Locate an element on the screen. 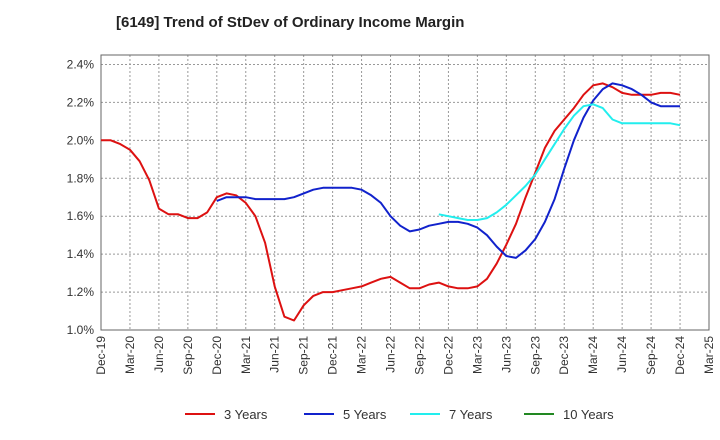 The image size is (720, 440). x-tick-label: Mar-20 is located at coordinates (130, 355).